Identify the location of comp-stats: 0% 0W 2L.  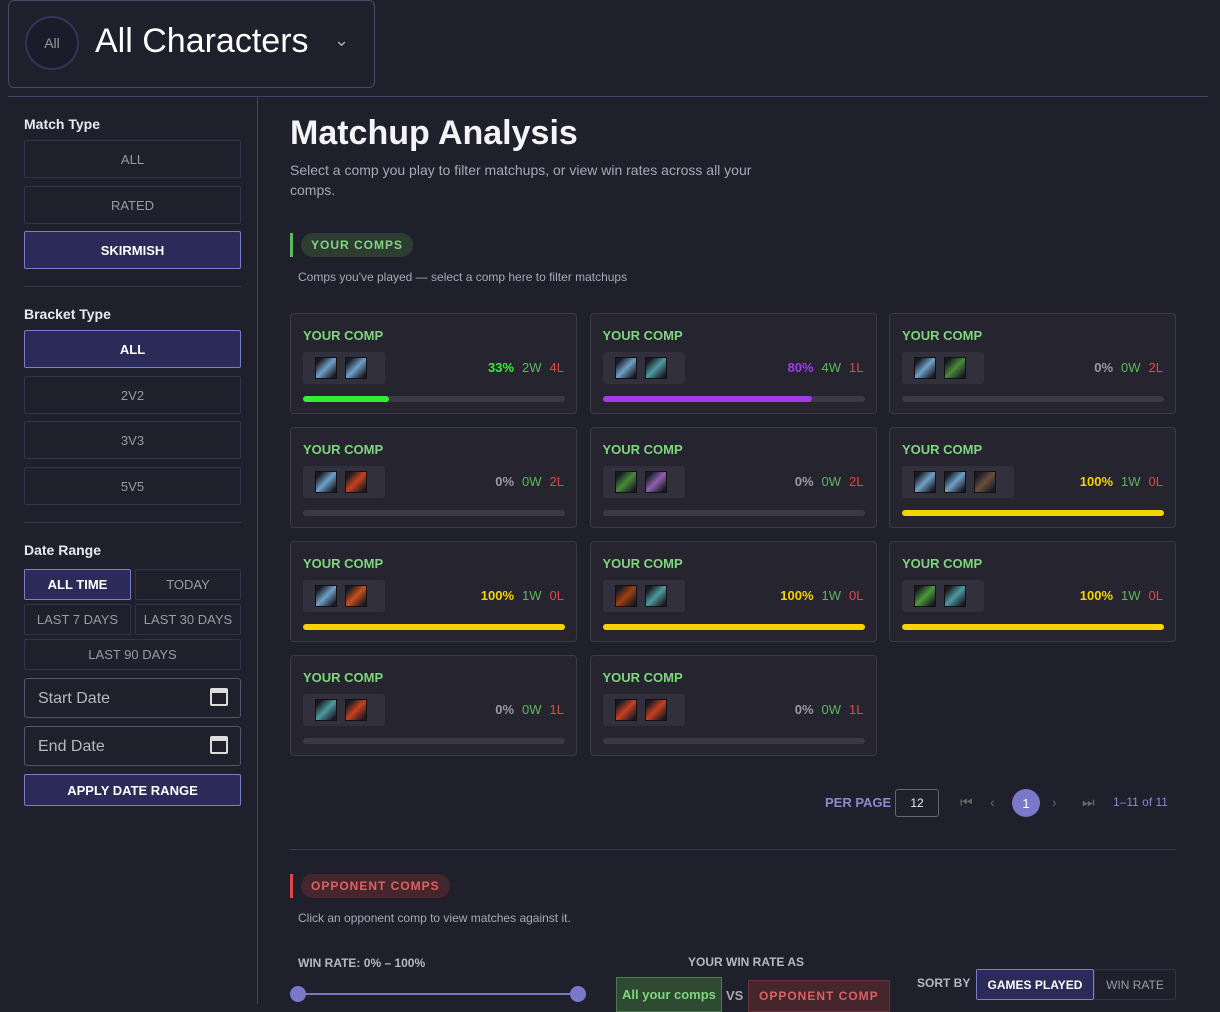
(829, 481).